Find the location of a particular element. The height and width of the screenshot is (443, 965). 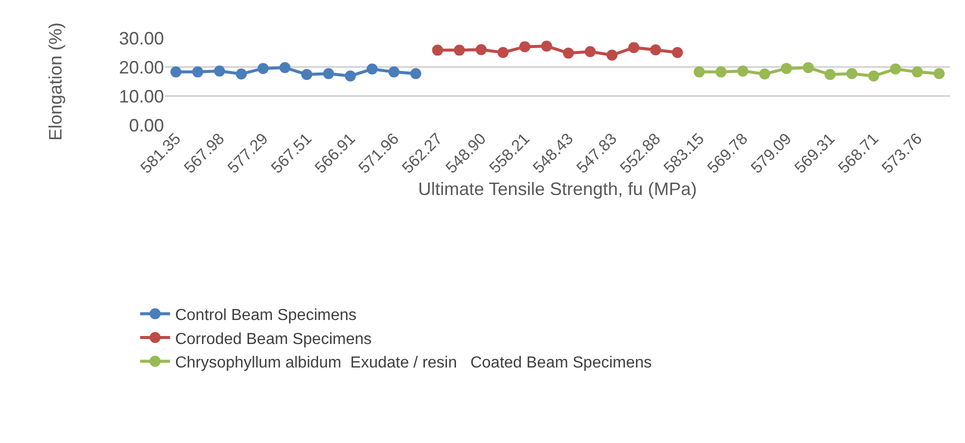

y-axis-title: Elongation (%) is located at coordinates (56, 81).